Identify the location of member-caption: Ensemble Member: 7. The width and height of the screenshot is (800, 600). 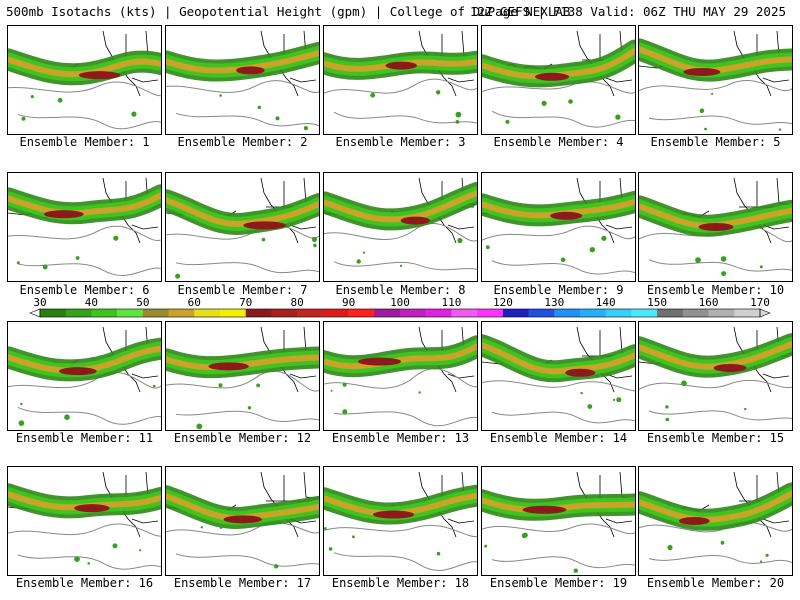
(242, 290).